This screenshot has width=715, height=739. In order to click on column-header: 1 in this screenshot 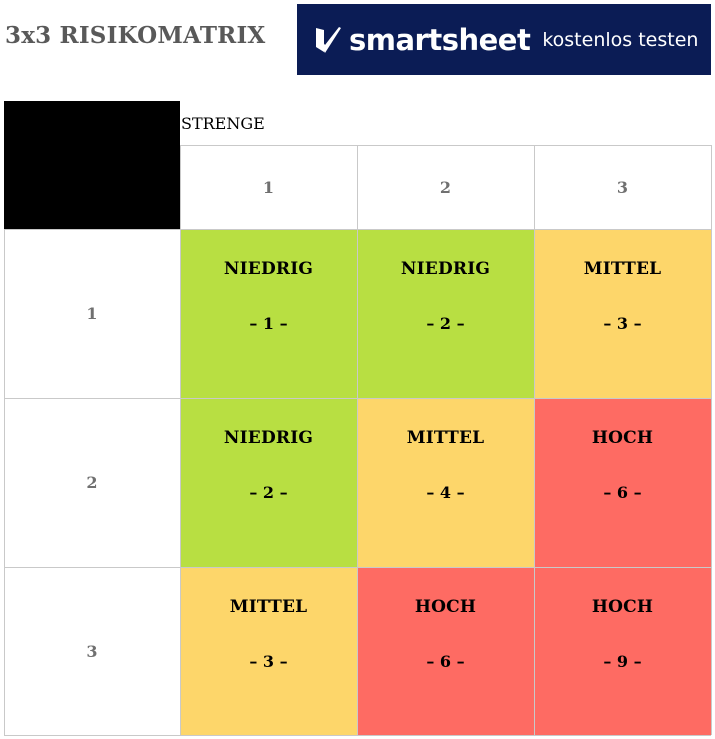, I will do `click(268, 187)`.